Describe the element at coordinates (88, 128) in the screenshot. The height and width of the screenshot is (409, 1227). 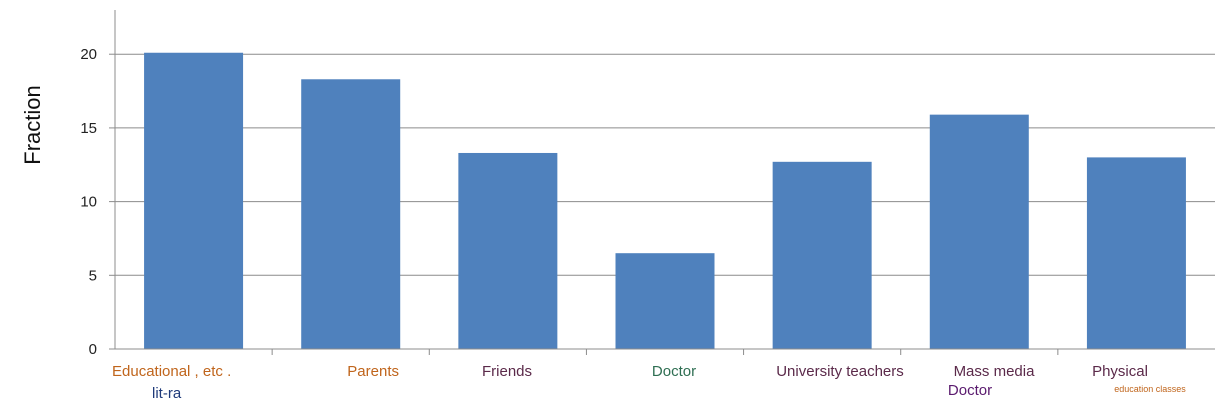
I see `y-tick-label: 15` at that location.